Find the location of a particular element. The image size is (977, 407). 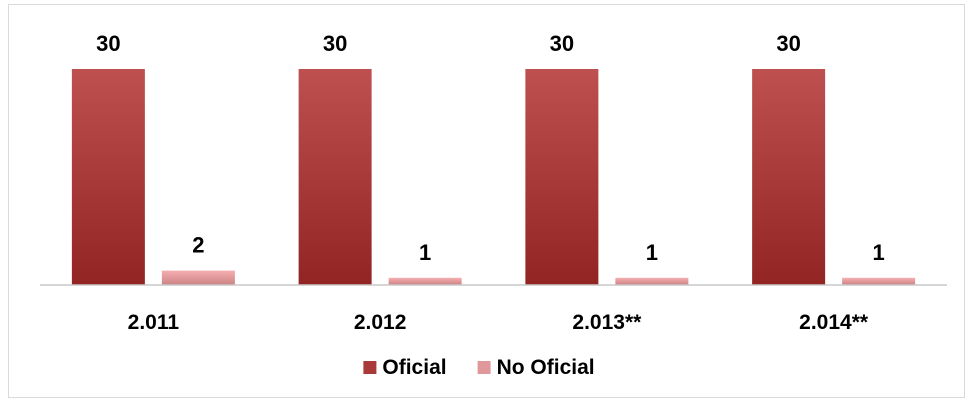

bar-no-oficial-2014 is located at coordinates (879, 281).